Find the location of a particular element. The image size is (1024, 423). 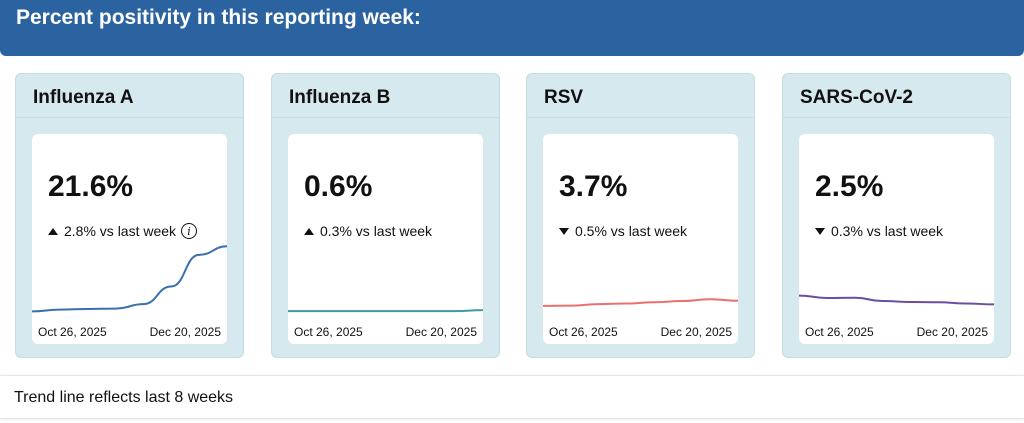

weekly-change-text: 0.5% vs last week is located at coordinates (631, 231).